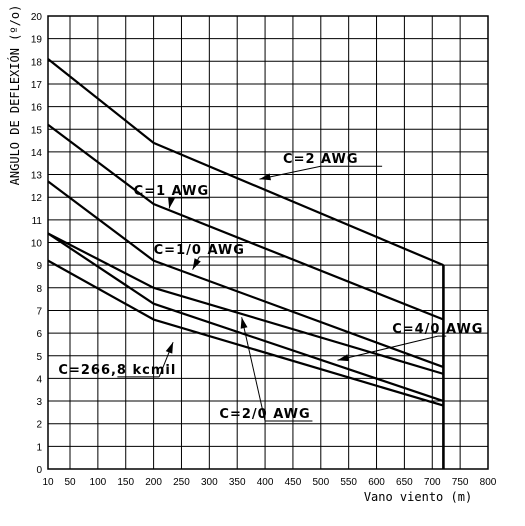 The height and width of the screenshot is (526, 525). I want to click on x-tick-label: 750, so click(460, 482).